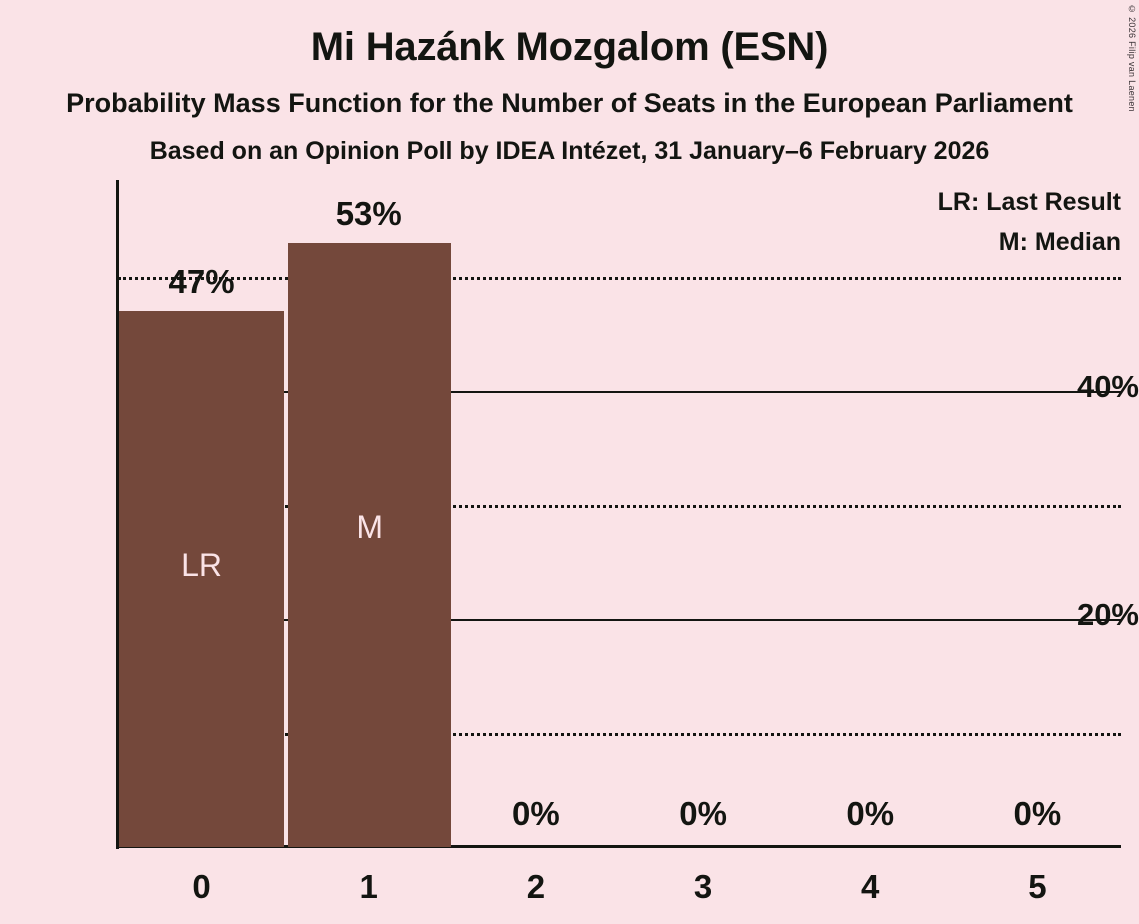 Image resolution: width=1139 pixels, height=924 pixels. What do you see at coordinates (703, 886) in the screenshot?
I see `x-tick-label-3: 3` at bounding box center [703, 886].